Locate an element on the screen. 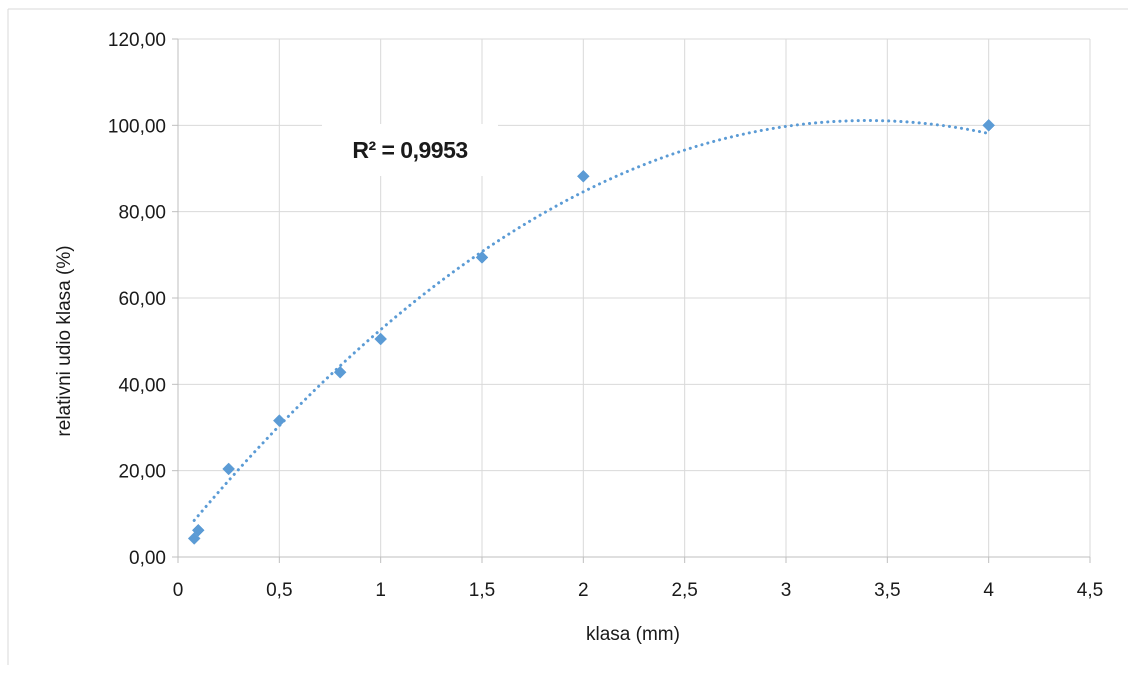 The width and height of the screenshot is (1132, 678). y-tick-label-1: 20,00 is located at coordinates (142, 472).